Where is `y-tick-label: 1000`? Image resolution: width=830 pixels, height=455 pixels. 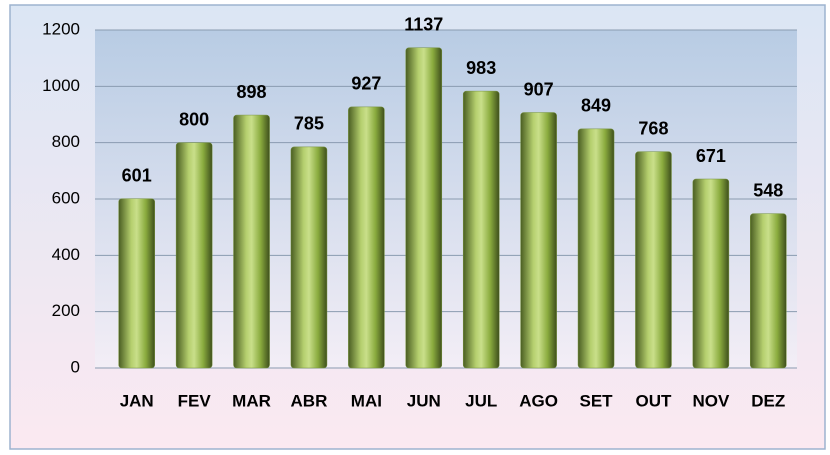
y-tick-label: 1000 is located at coordinates (61, 85).